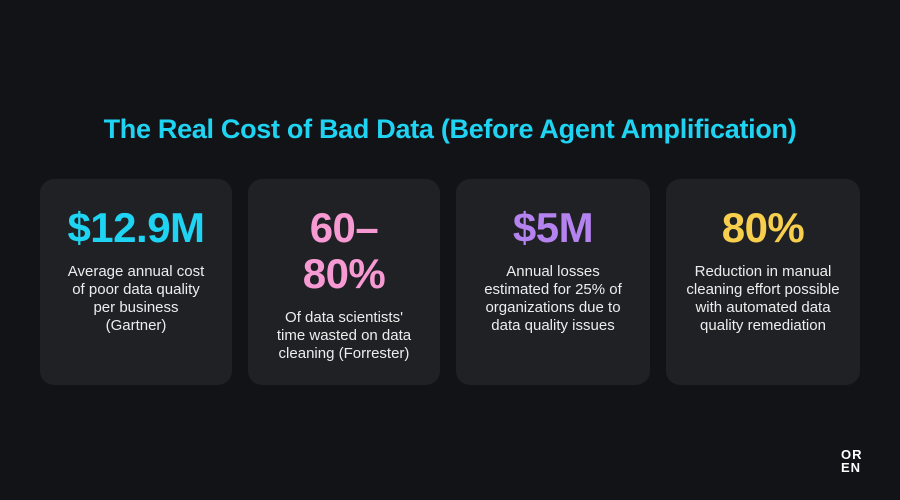 The height and width of the screenshot is (500, 900). I want to click on stat-value: 80%, so click(763, 227).